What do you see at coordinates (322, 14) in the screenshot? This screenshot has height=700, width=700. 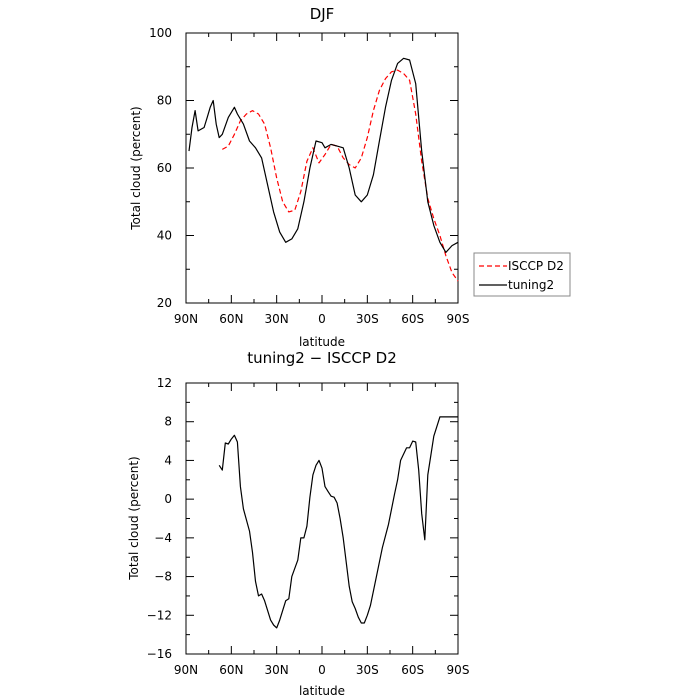 I see `chart-title: DJF` at bounding box center [322, 14].